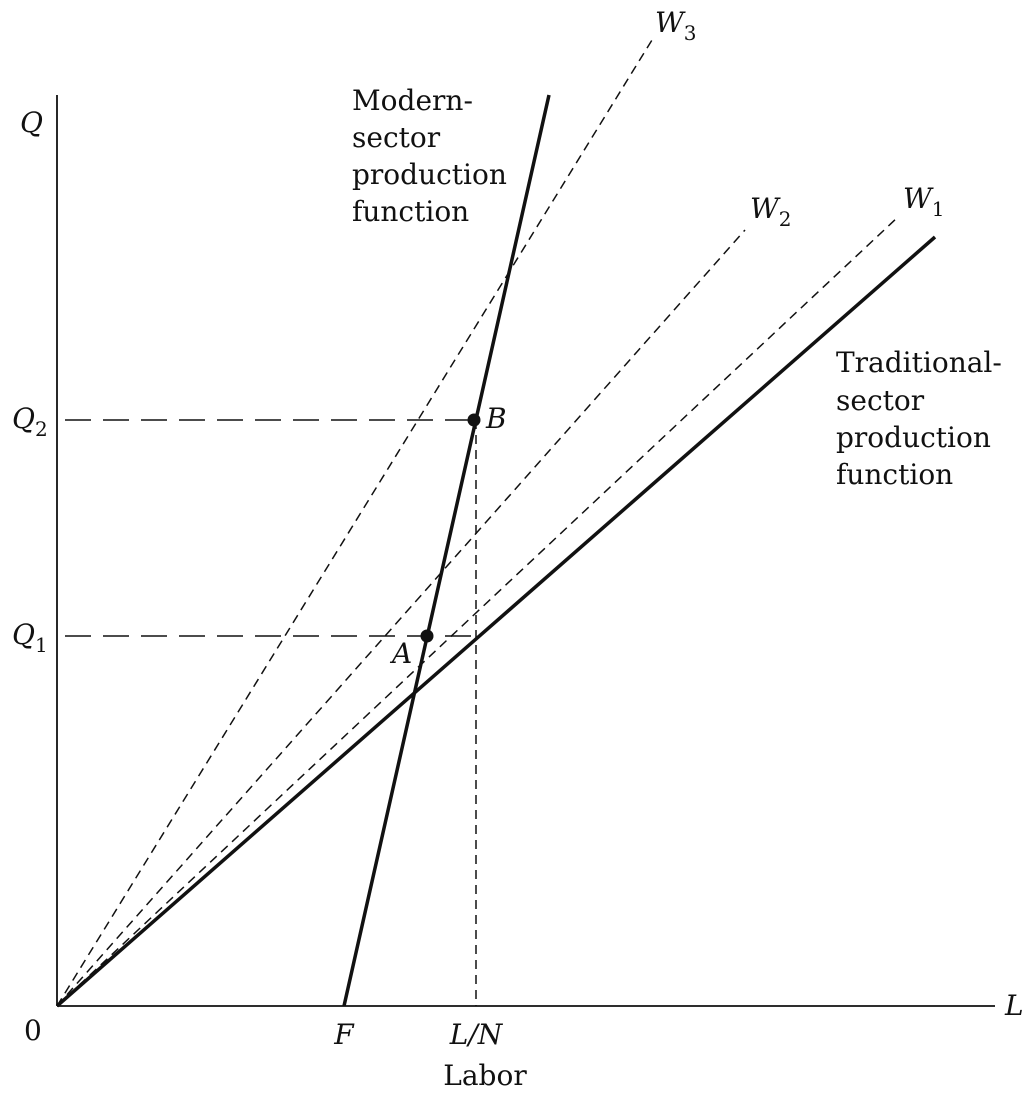 This screenshot has width=1024, height=1093. What do you see at coordinates (344, 1034) in the screenshot?
I see `f-label: F` at bounding box center [344, 1034].